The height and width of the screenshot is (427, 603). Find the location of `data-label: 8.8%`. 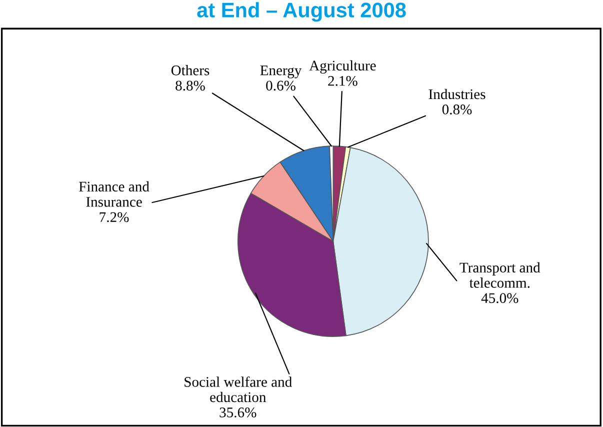

data-label: 8.8% is located at coordinates (190, 85).